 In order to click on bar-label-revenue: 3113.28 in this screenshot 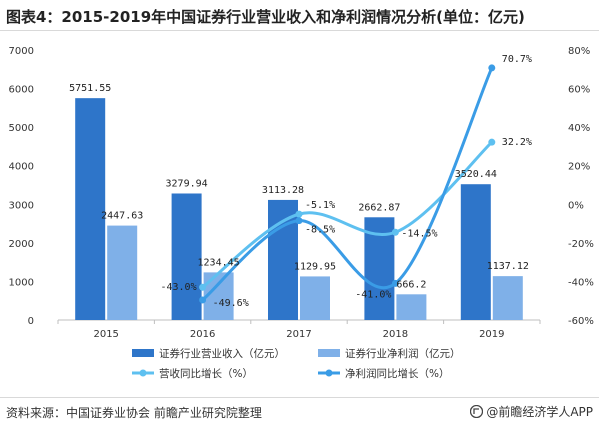, I will do `click(283, 190)`.